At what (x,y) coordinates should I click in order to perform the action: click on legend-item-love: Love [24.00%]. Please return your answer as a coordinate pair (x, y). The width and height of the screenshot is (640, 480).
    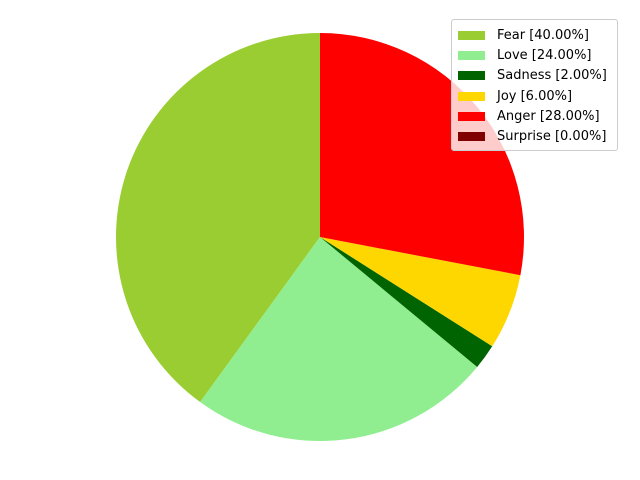
    Looking at the image, I should click on (537, 55).